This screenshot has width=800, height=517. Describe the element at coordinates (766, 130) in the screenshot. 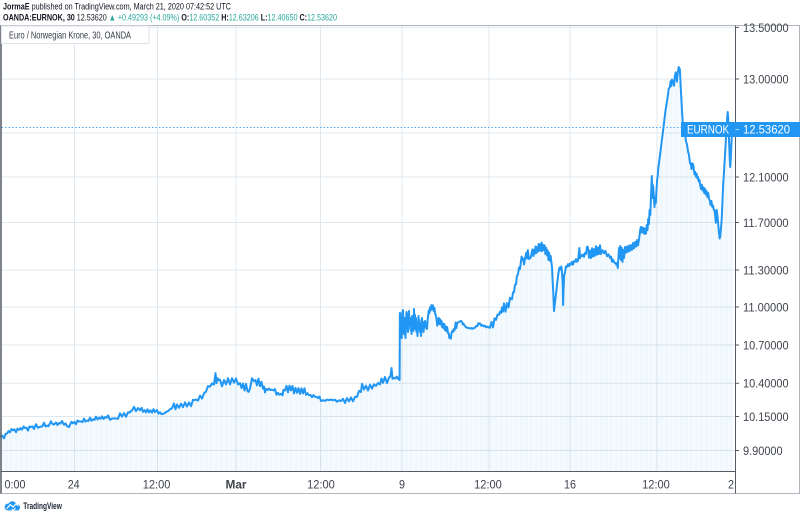

I see `svg-text: 12.53620` at that location.